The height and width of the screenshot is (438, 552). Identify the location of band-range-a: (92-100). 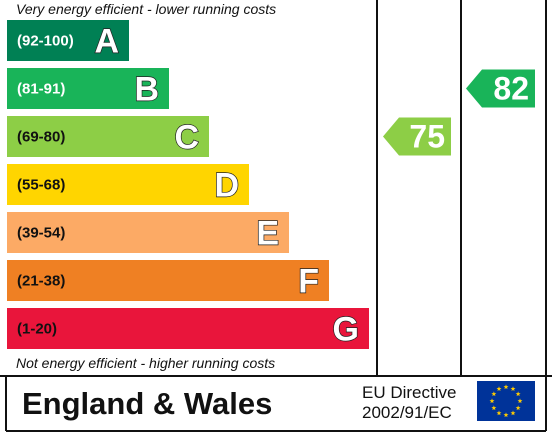
(45, 41).